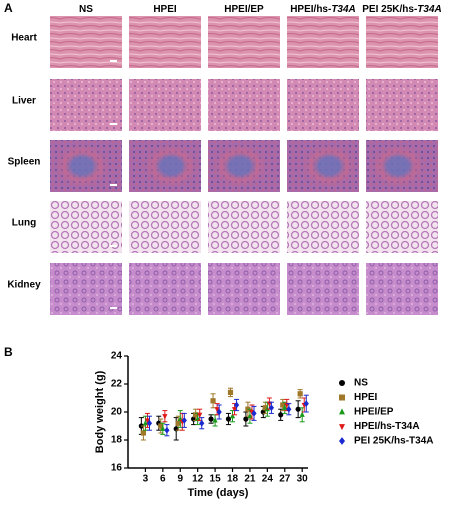  Describe the element at coordinates (218, 493) in the screenshot. I see `x-axis-title: Time (days)` at that location.